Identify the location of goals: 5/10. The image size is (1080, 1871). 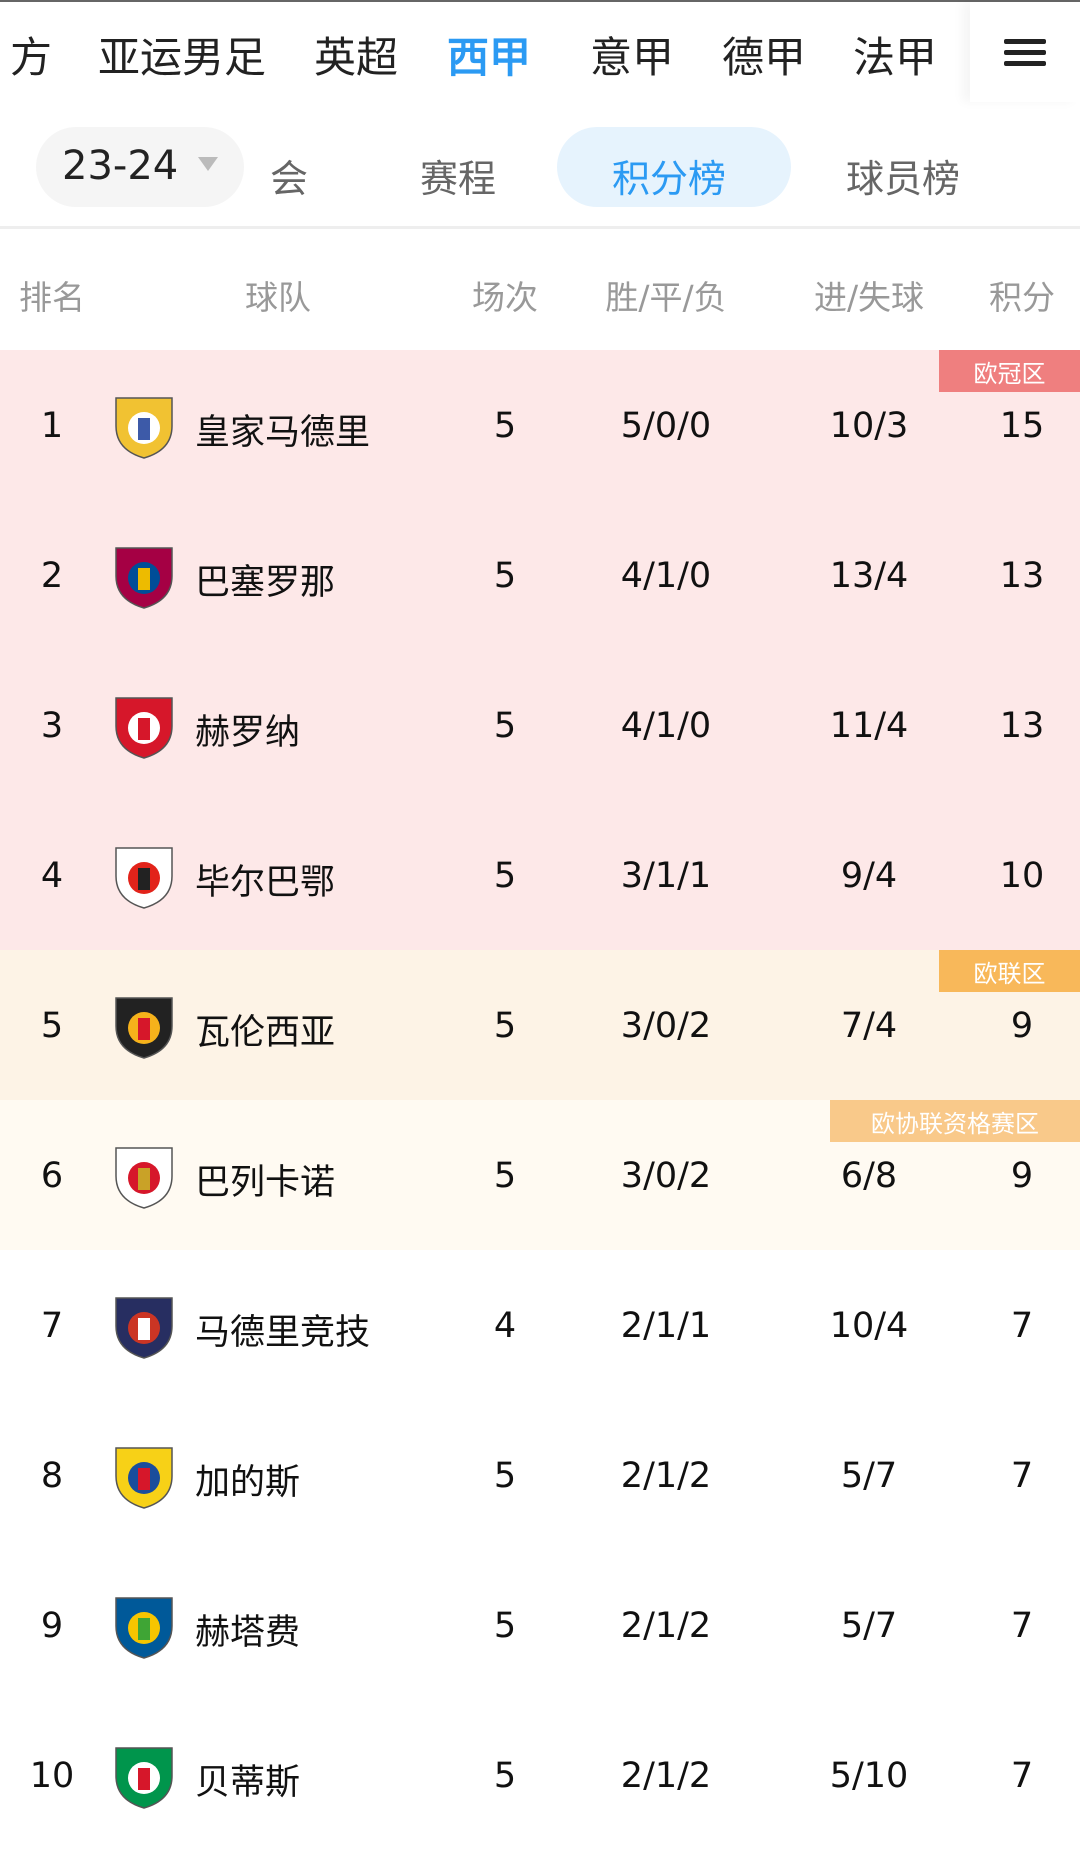
(869, 1776).